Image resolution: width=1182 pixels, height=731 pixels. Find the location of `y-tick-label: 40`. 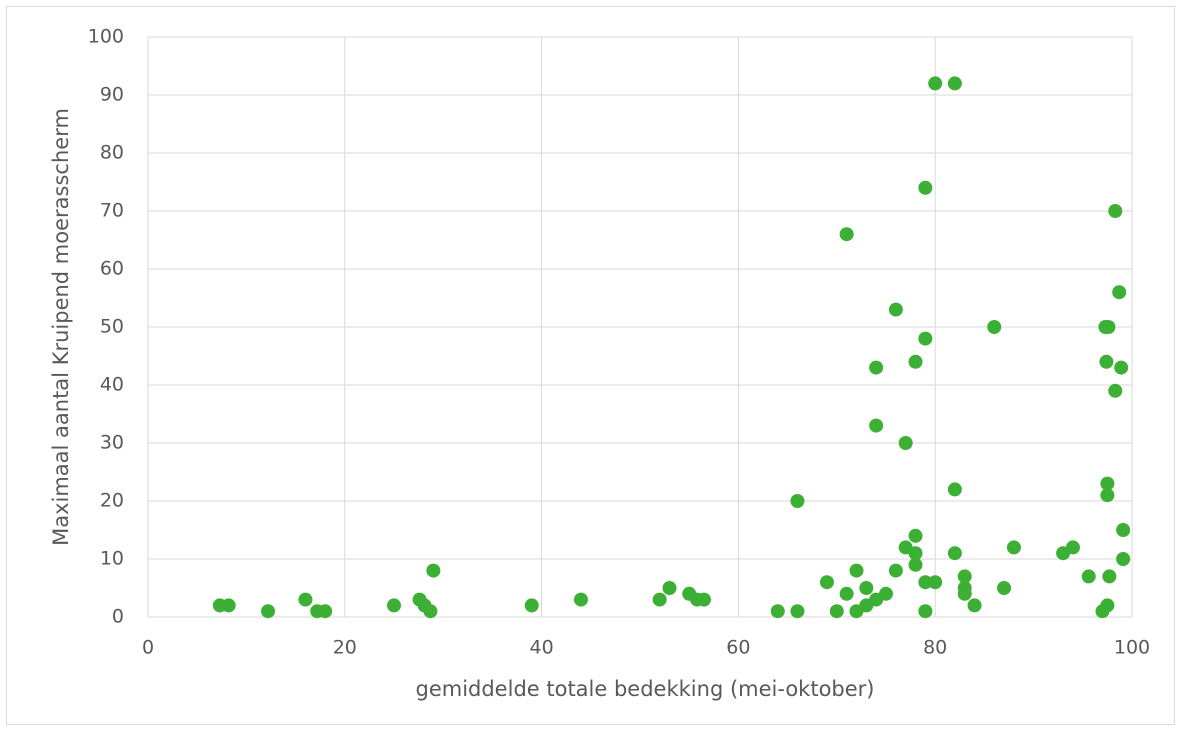

y-tick-label: 40 is located at coordinates (112, 385).